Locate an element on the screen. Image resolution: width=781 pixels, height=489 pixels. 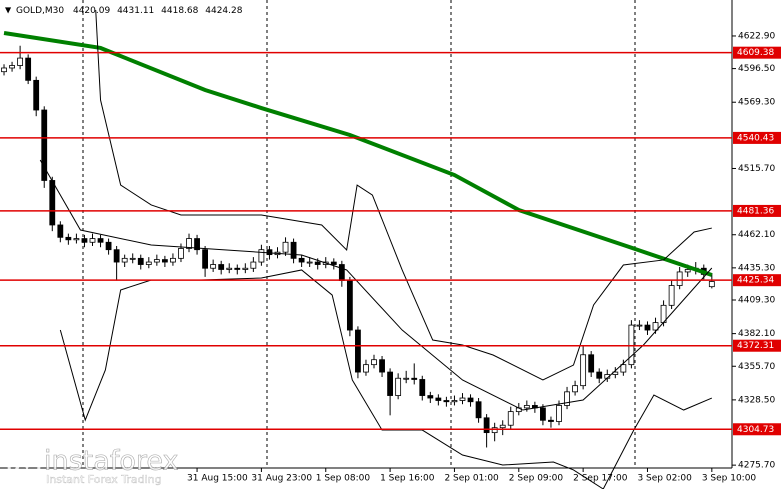
header-text: GOLD,M30 4420.09 4431.11 4418.68 4424.28 is located at coordinates (129, 11).